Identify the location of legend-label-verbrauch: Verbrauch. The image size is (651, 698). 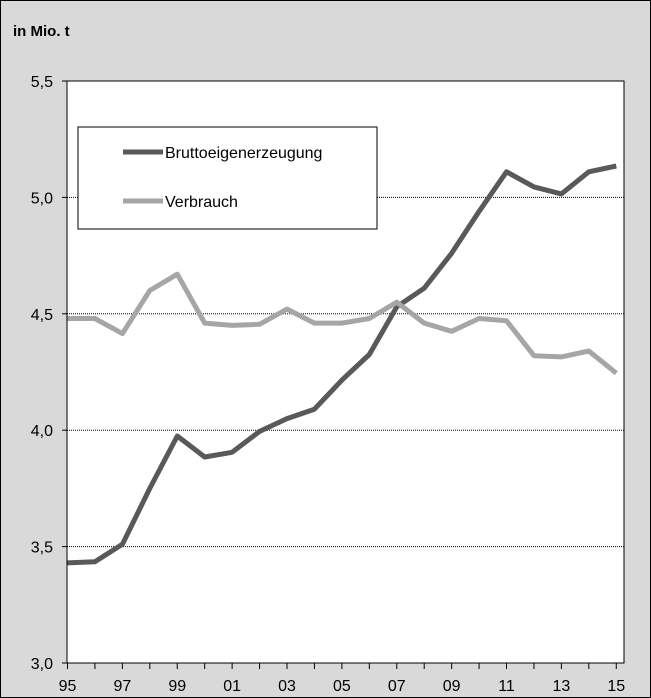
(201, 202).